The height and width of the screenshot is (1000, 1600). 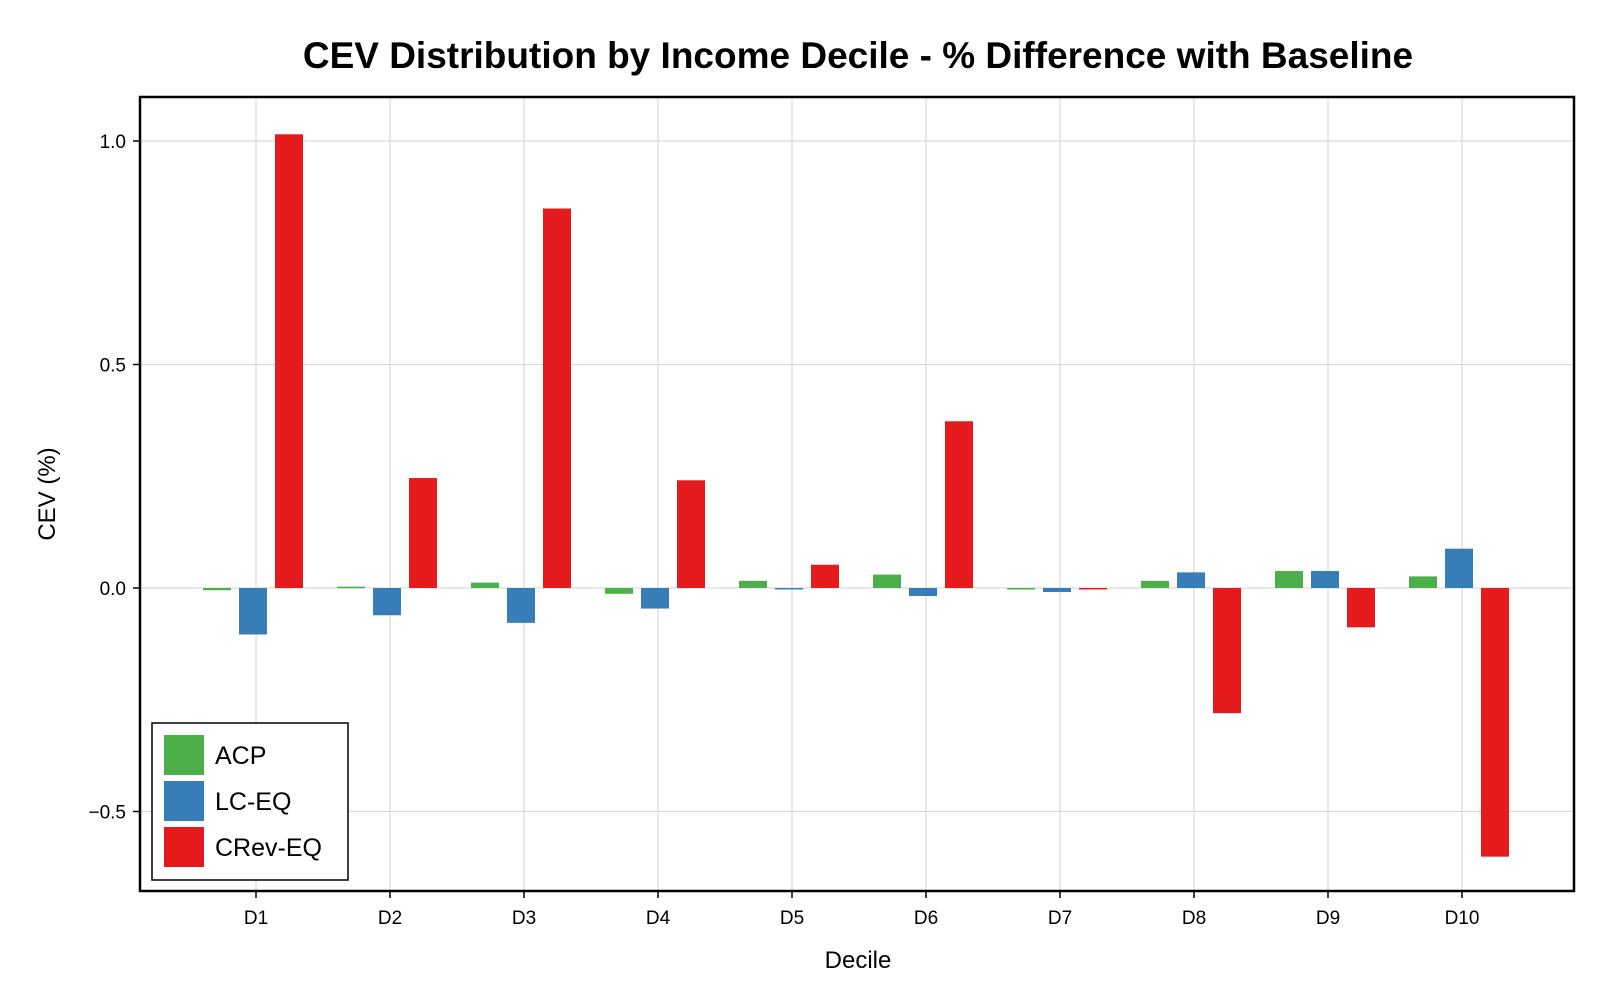 What do you see at coordinates (47, 493) in the screenshot?
I see `y-axis-label: CEV (%)` at bounding box center [47, 493].